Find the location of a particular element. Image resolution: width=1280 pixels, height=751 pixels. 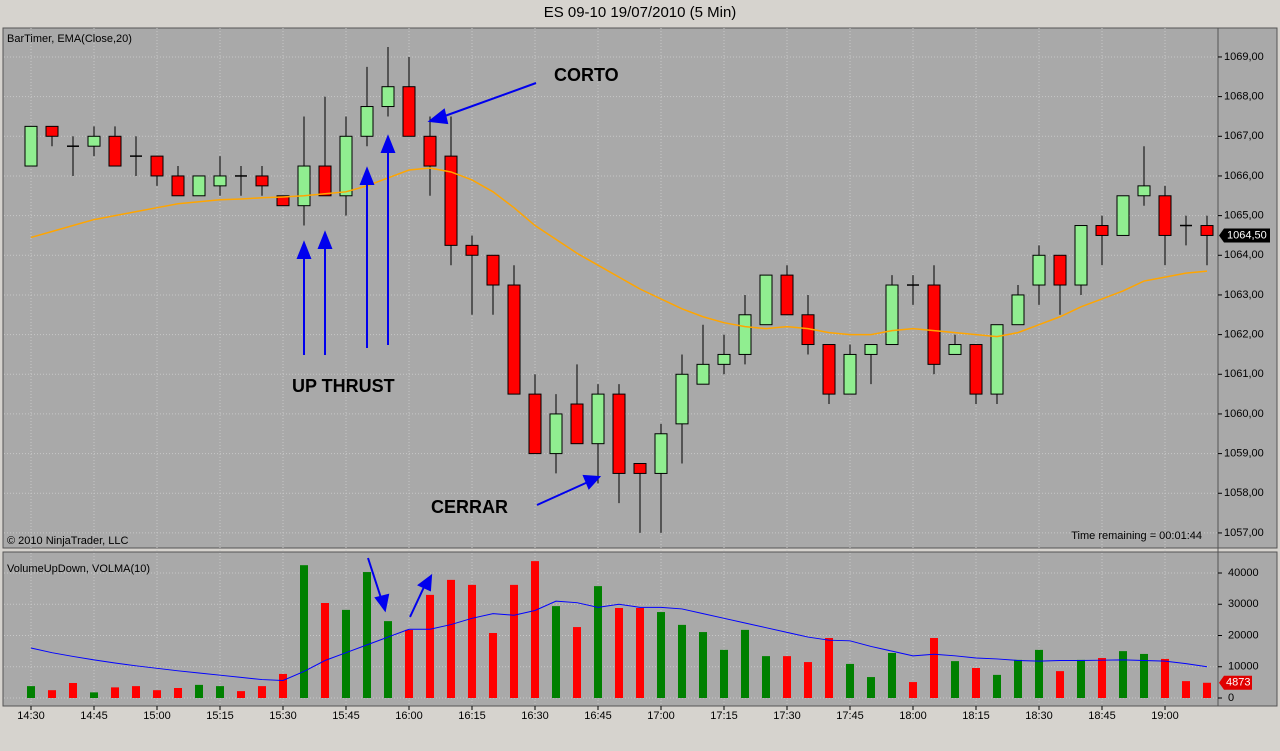

y-tick-label: 1057,00 is located at coordinates (1244, 533).